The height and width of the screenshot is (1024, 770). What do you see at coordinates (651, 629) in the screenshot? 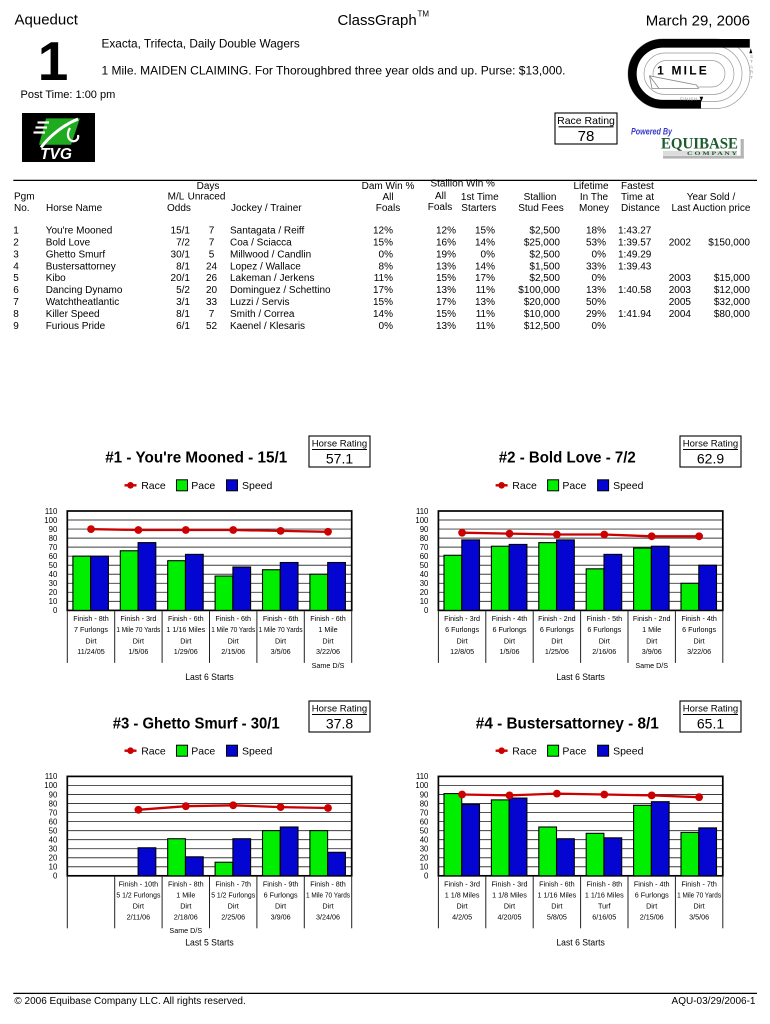
I see `svg-text: 1 Mile` at bounding box center [651, 629].